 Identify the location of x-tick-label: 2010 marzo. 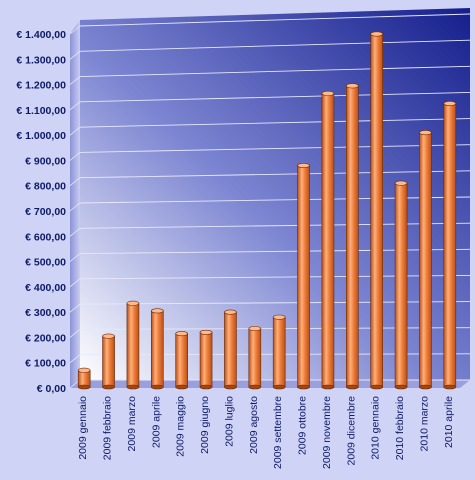
(424, 424).